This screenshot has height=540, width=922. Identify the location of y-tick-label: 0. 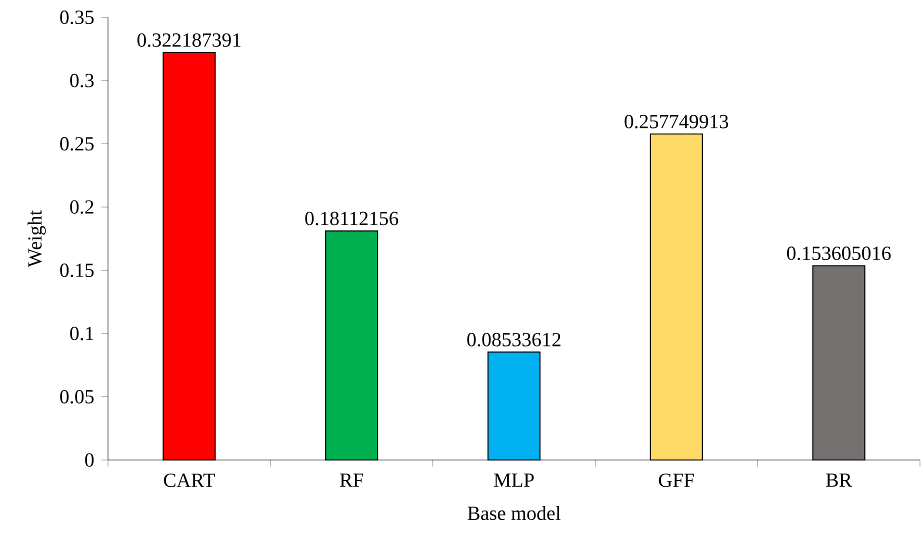
(89, 460).